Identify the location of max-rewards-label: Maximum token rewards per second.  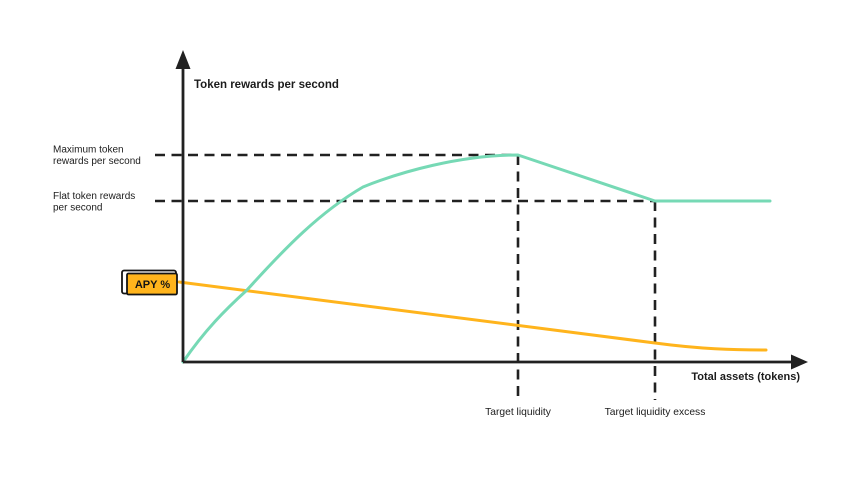
(97, 156).